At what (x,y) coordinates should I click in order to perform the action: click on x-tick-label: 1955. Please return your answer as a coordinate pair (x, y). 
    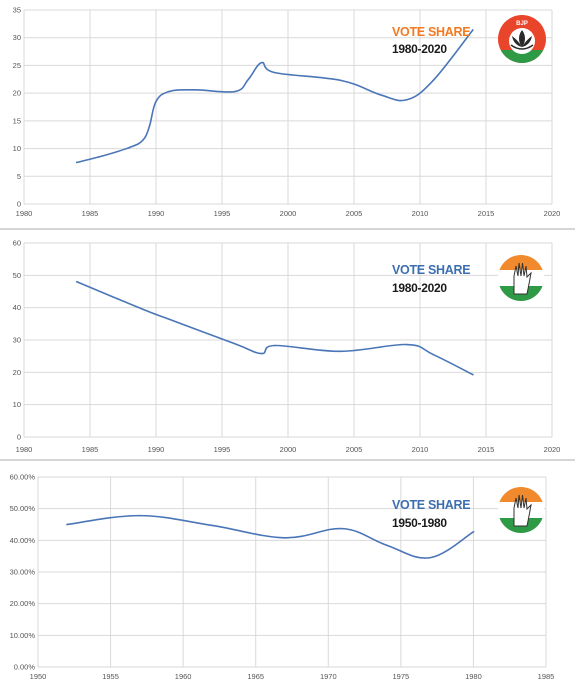
    Looking at the image, I should click on (110, 676).